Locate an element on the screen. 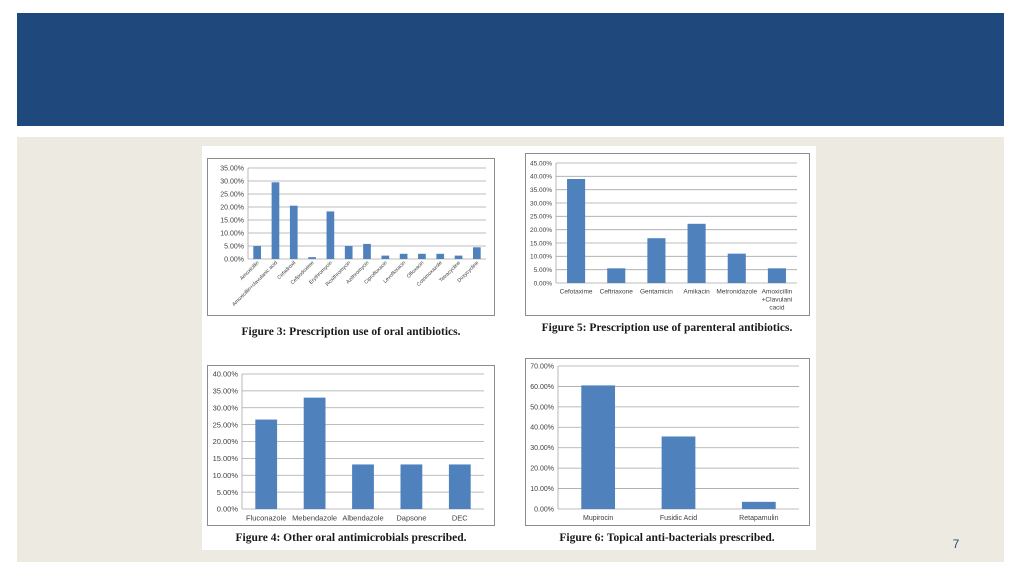  page-number: 7 is located at coordinates (956, 544).